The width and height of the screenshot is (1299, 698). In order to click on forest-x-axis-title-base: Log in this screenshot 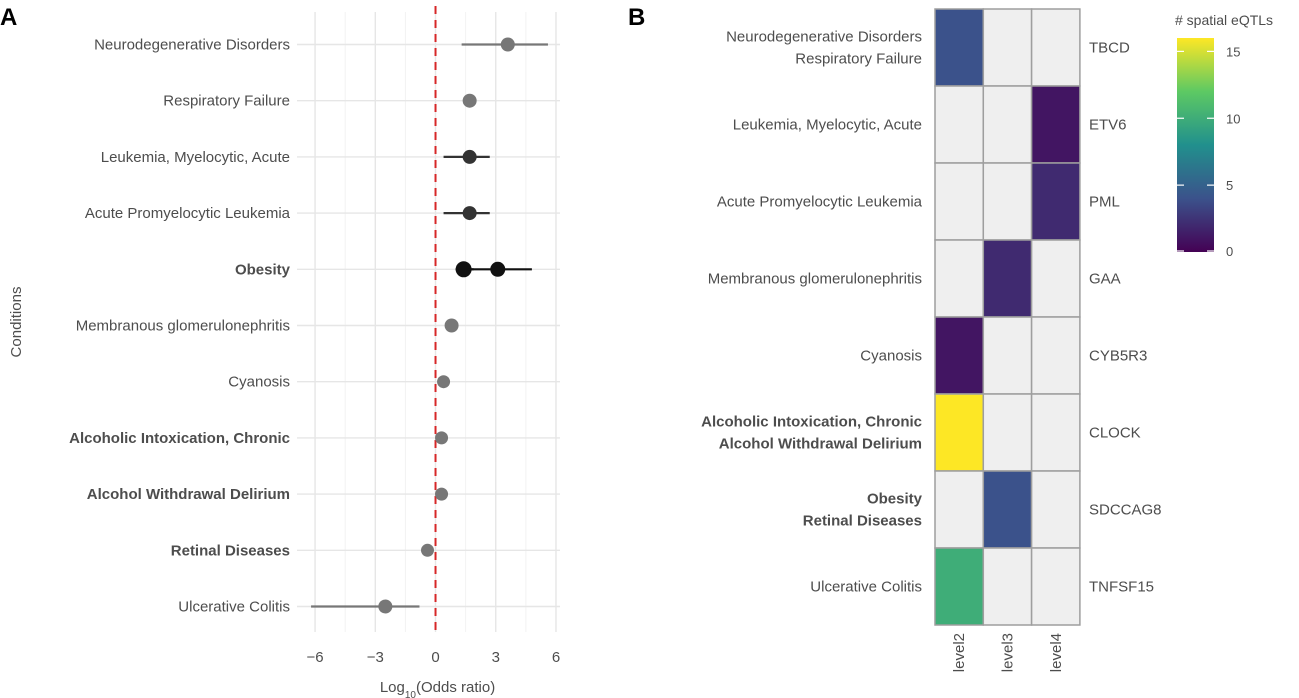, I will do `click(392, 687)`.